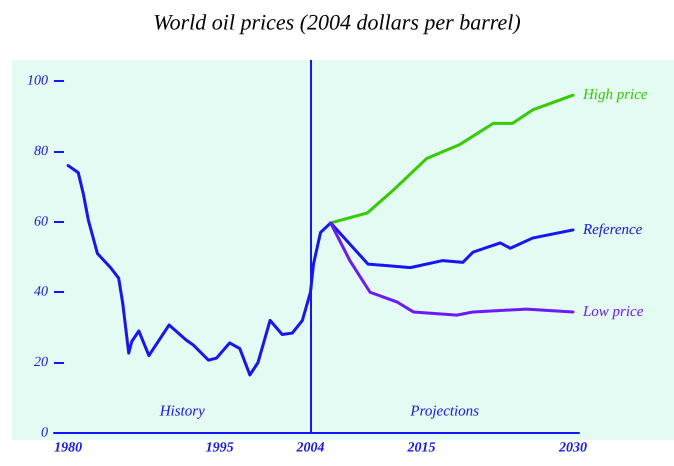  I want to click on series-label: Low price, so click(613, 312).